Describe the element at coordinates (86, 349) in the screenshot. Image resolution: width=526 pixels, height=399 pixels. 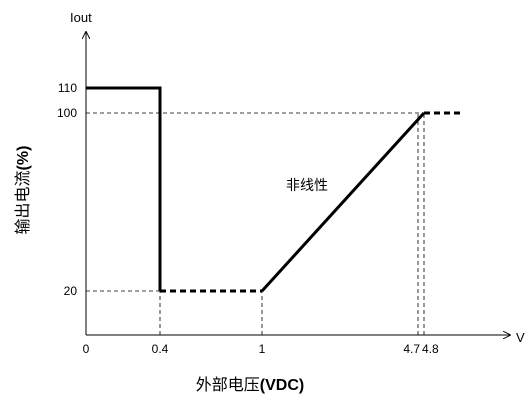
I see `x-tick-label-0: 0` at that location.